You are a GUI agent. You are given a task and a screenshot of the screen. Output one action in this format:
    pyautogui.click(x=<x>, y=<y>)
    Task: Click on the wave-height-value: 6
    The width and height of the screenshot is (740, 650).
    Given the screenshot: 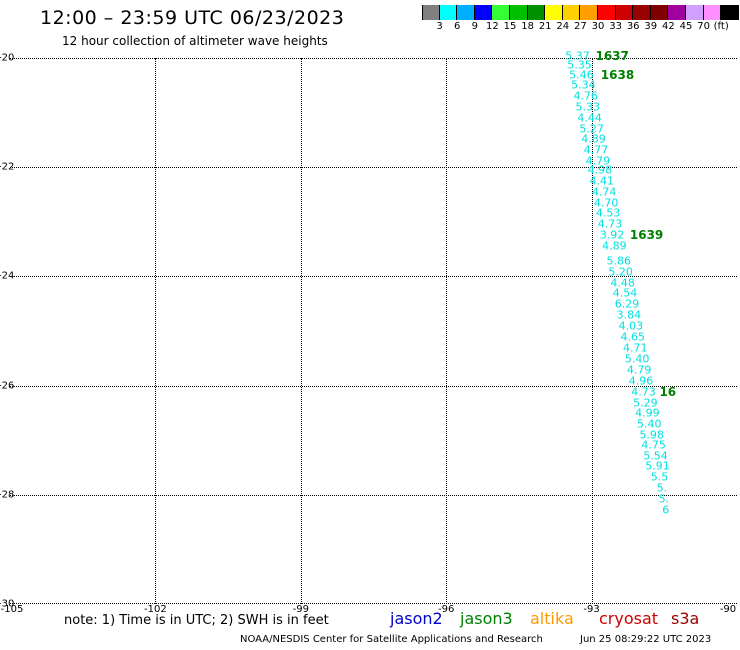 What is the action you would take?
    pyautogui.click(x=666, y=510)
    